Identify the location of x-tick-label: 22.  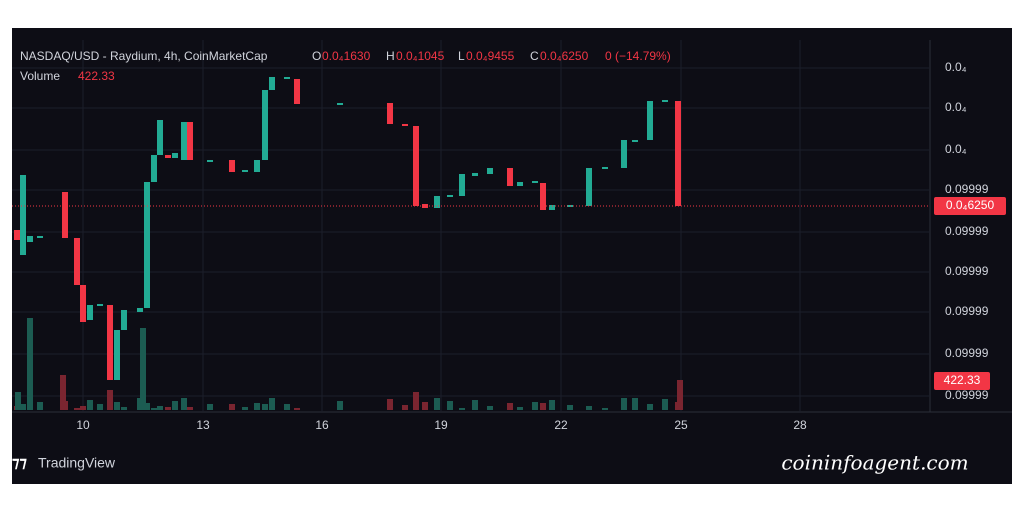
(561, 425).